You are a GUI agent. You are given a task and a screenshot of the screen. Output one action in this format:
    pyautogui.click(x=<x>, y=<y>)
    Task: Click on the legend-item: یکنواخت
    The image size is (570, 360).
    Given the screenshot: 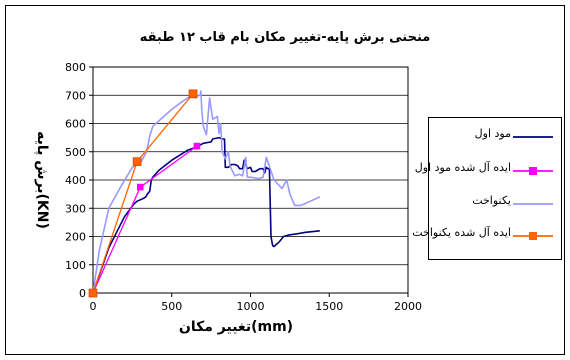 What is the action you would take?
    pyautogui.click(x=496, y=203)
    